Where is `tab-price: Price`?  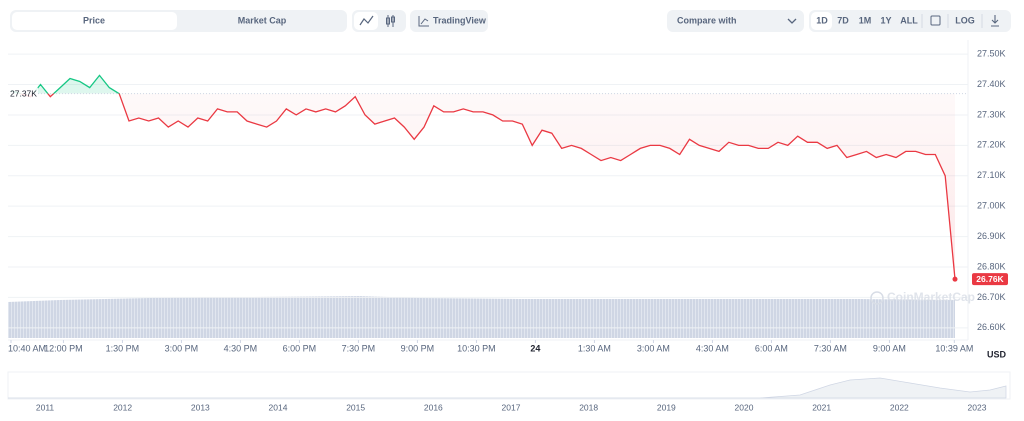 tab-price: Price is located at coordinates (94, 20).